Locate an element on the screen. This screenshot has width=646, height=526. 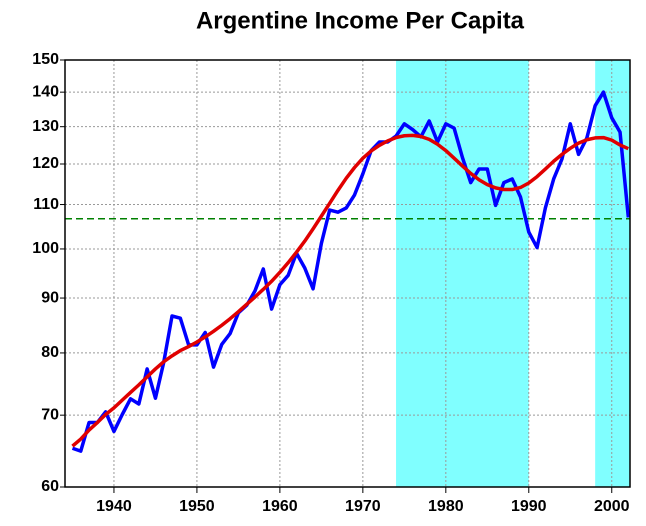
x-tick-label: 1990 is located at coordinates (529, 506).